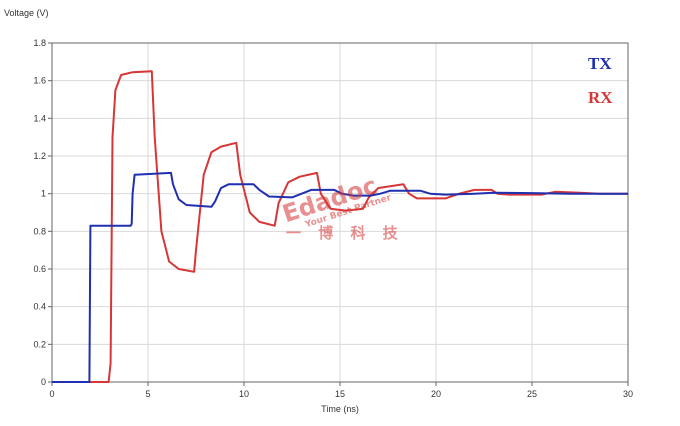 The width and height of the screenshot is (680, 426). I want to click on x-axis-ticks: 0 5 10 15 20 25 30, so click(341, 390).